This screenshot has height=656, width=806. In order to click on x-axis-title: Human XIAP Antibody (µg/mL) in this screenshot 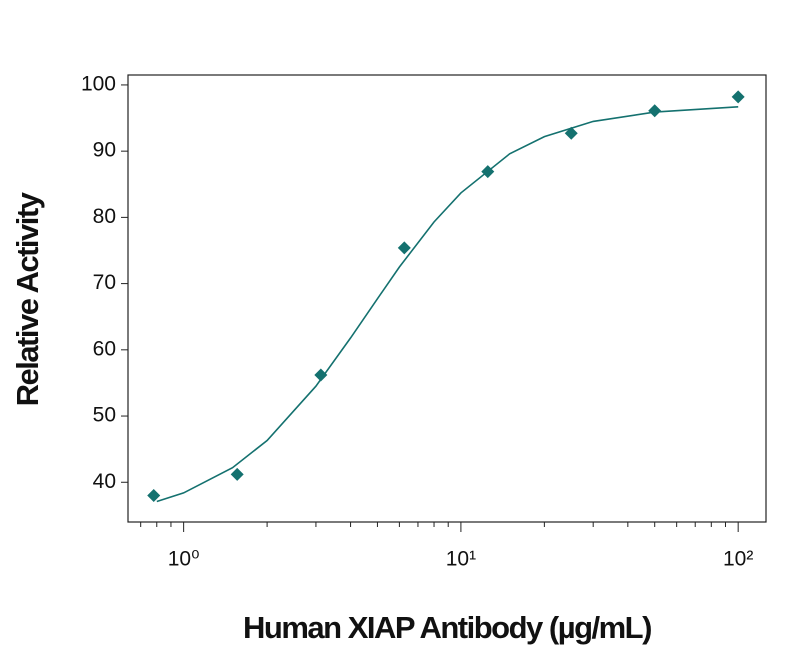, I will do `click(447, 627)`.